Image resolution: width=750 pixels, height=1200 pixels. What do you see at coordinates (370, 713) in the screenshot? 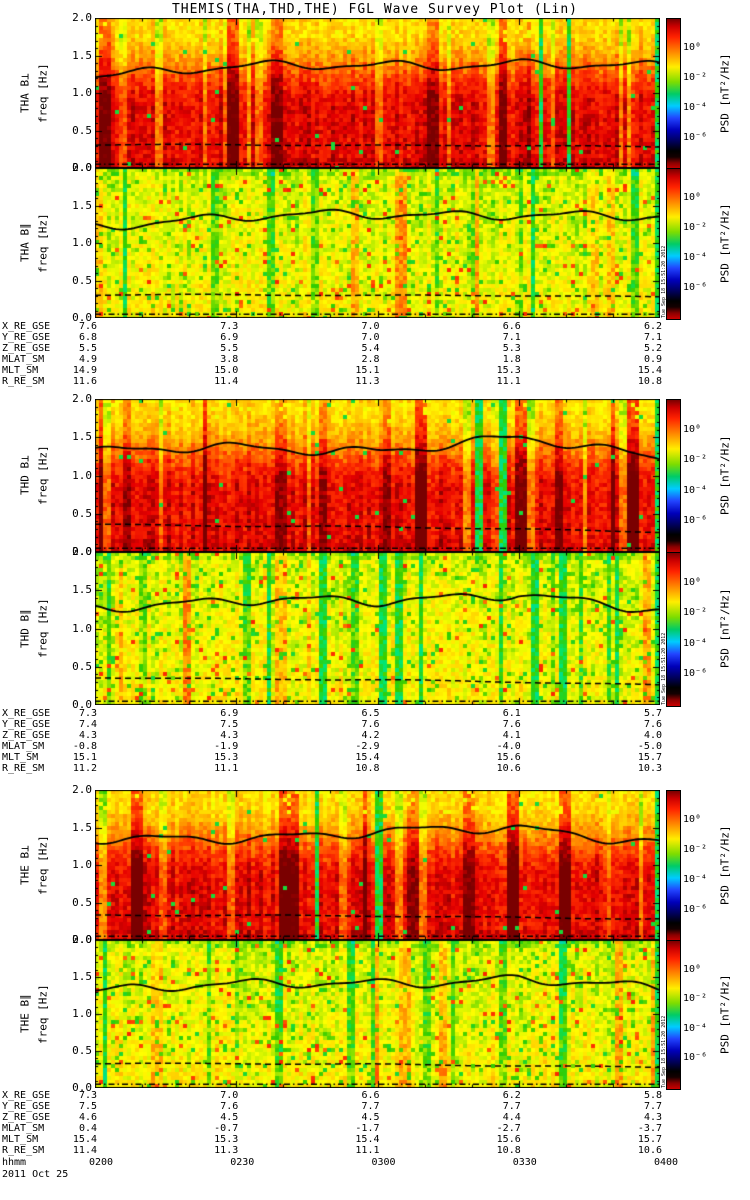
I see `ephem-value: 6.5` at bounding box center [370, 713].